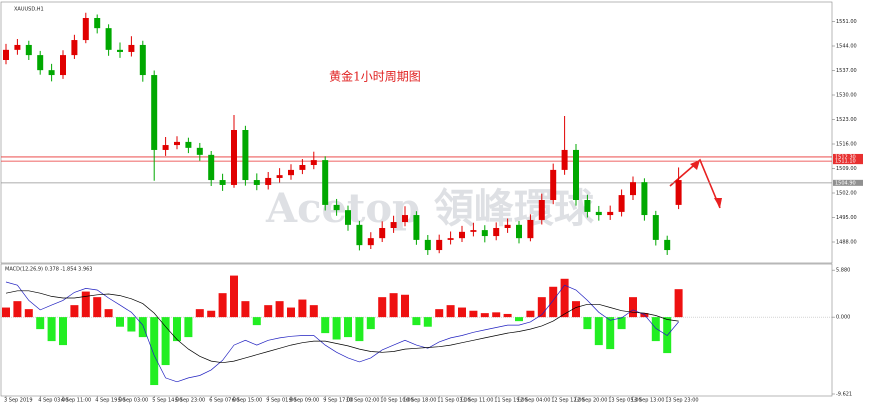  I want to click on x-tick-label: 5 Sep 14:00, so click(167, 401).